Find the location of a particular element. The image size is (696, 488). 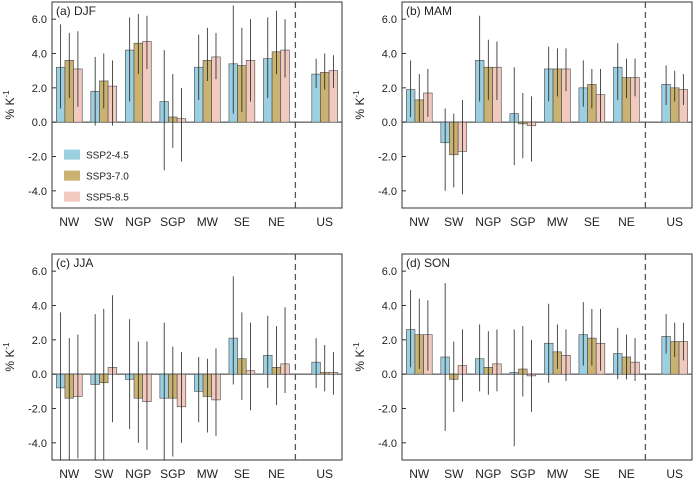

panel-title: (b) MAM is located at coordinates (429, 11).